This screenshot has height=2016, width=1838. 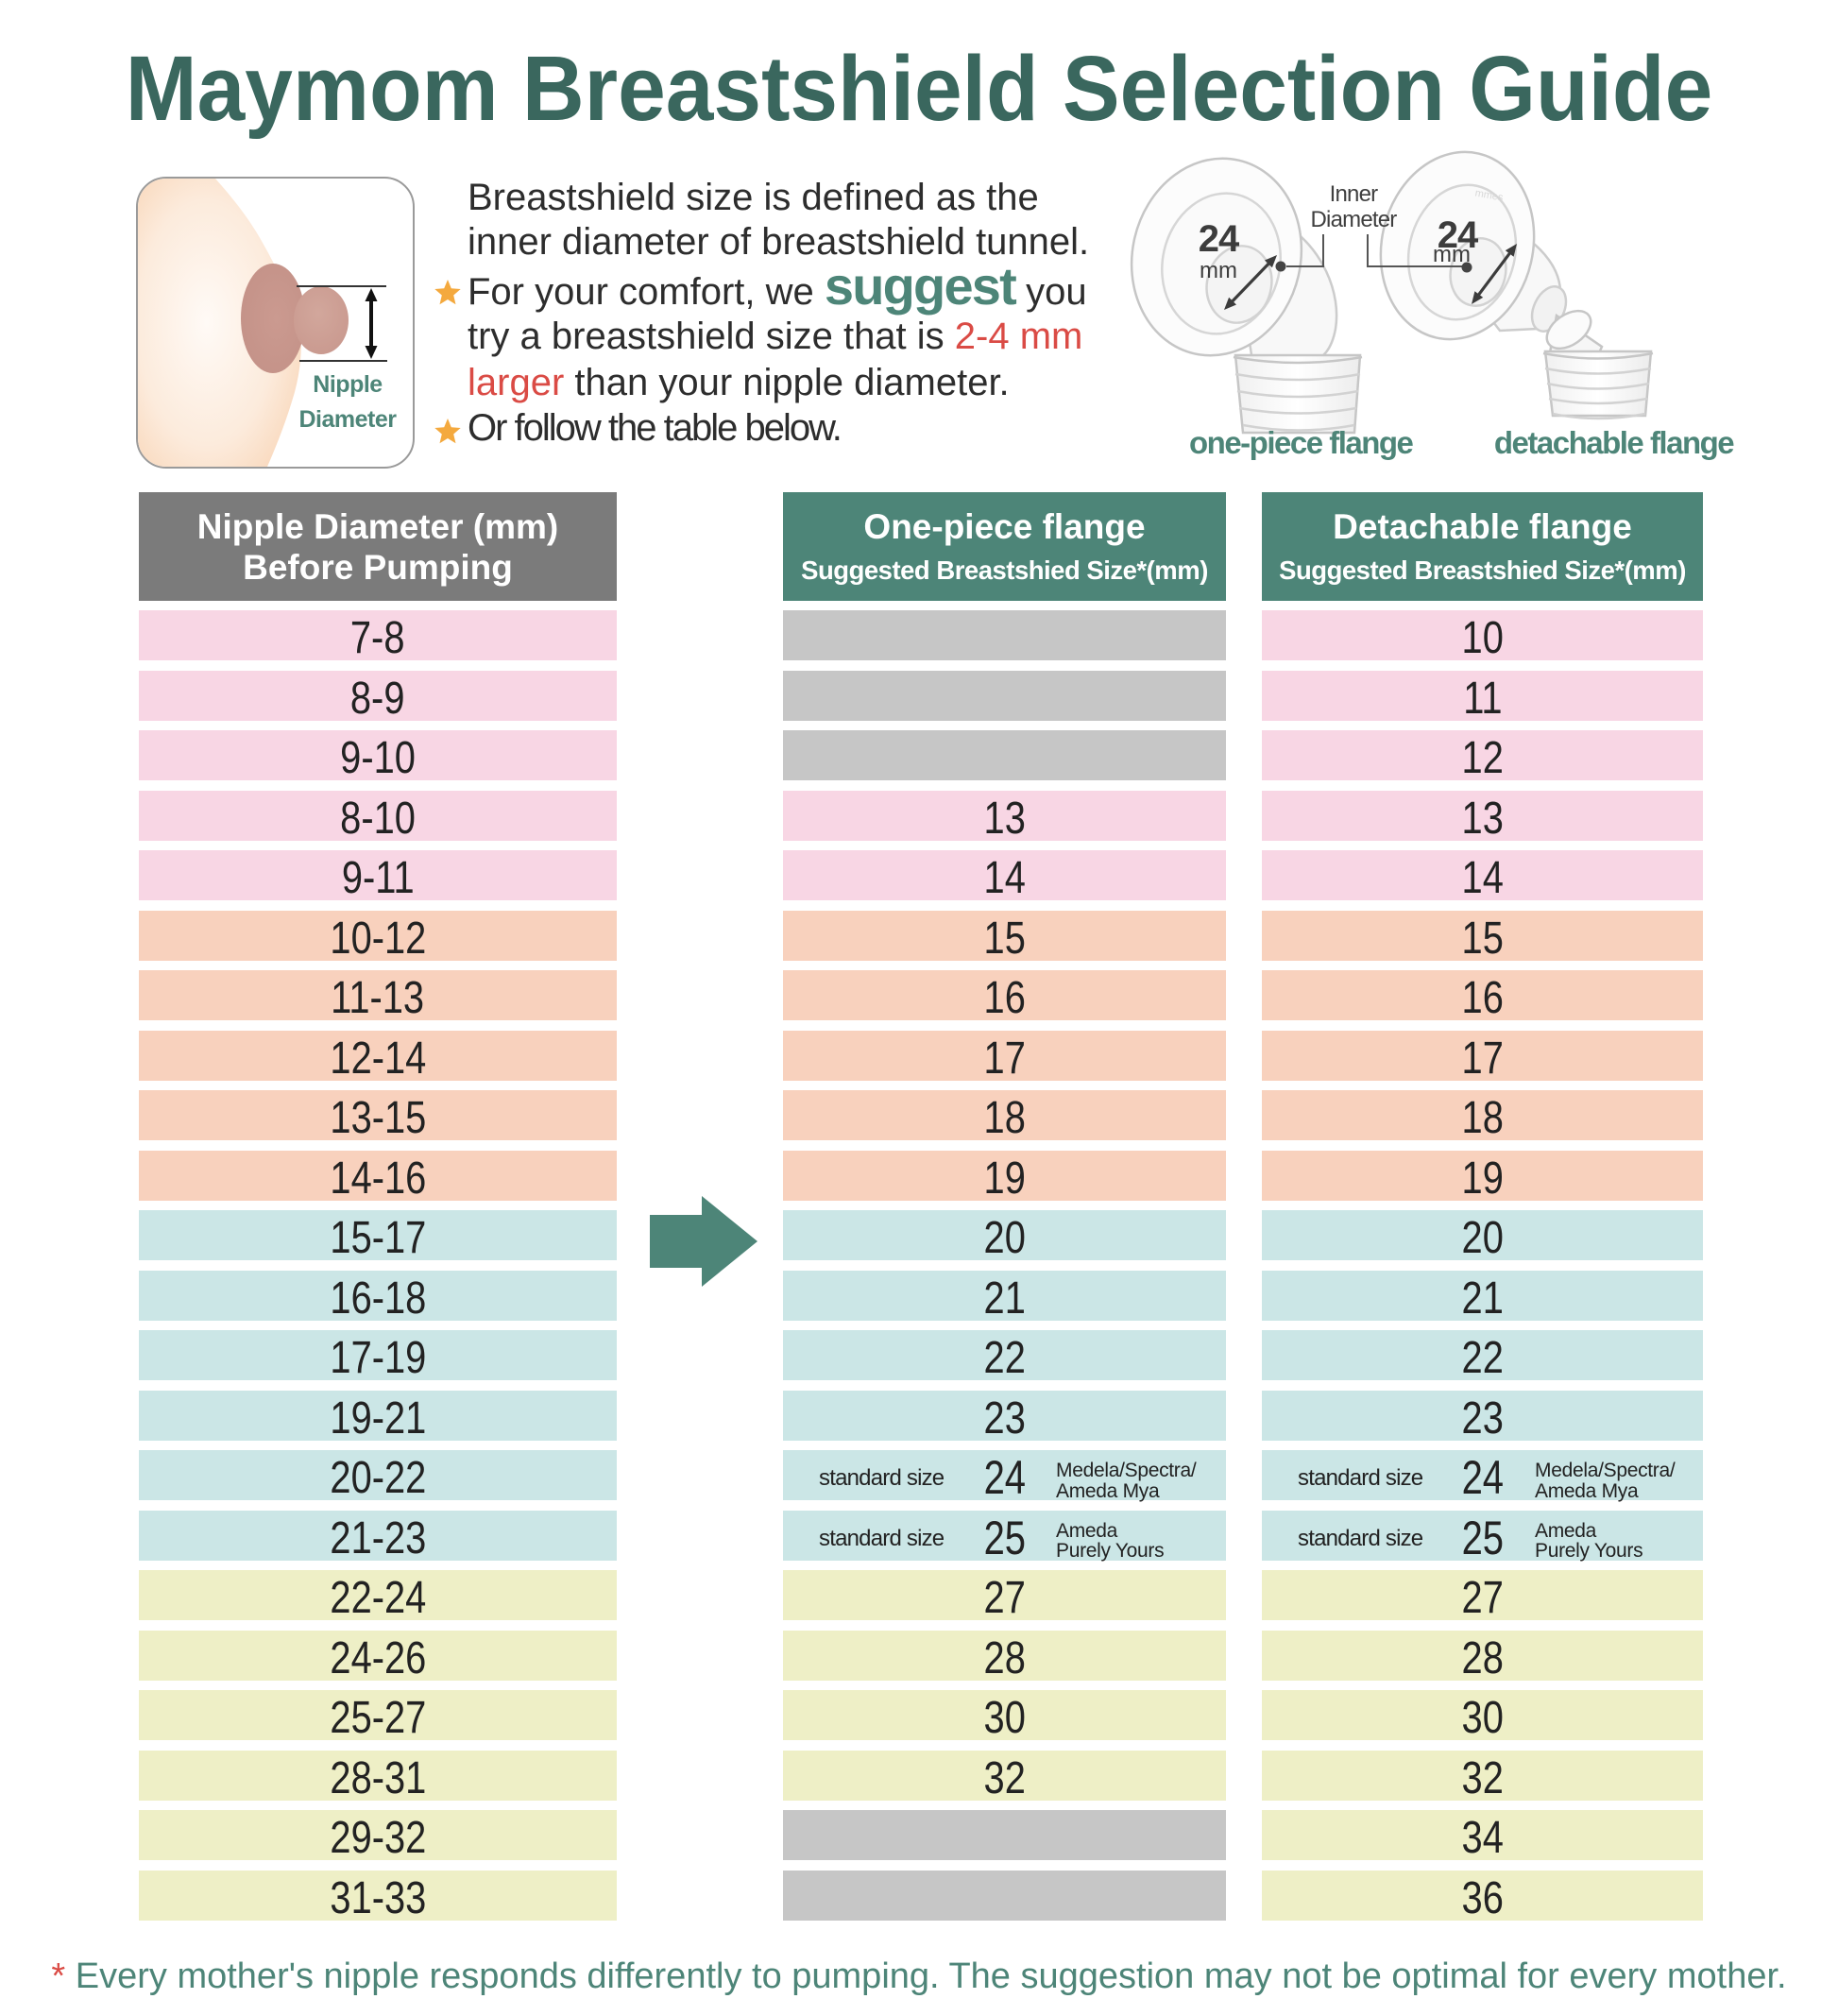 What do you see at coordinates (1489, 196) in the screenshot?
I see `svg-text: mmes` at bounding box center [1489, 196].